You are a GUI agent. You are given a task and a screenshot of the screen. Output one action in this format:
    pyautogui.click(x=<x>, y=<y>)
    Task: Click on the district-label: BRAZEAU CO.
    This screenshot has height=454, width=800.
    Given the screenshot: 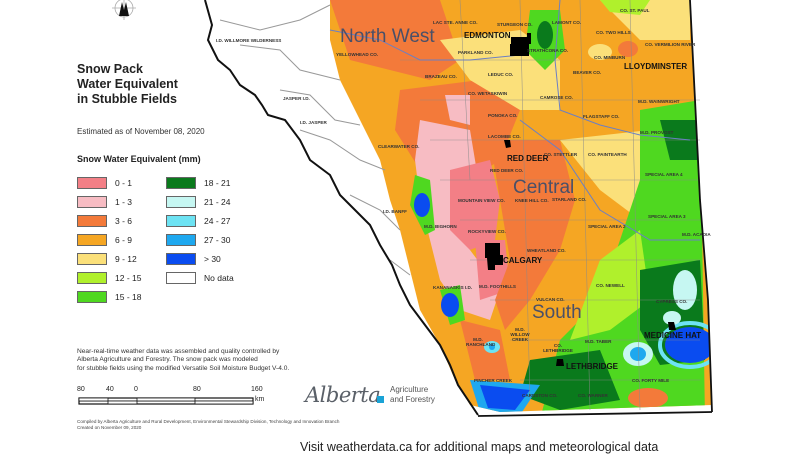 What is the action you would take?
    pyautogui.click(x=441, y=76)
    